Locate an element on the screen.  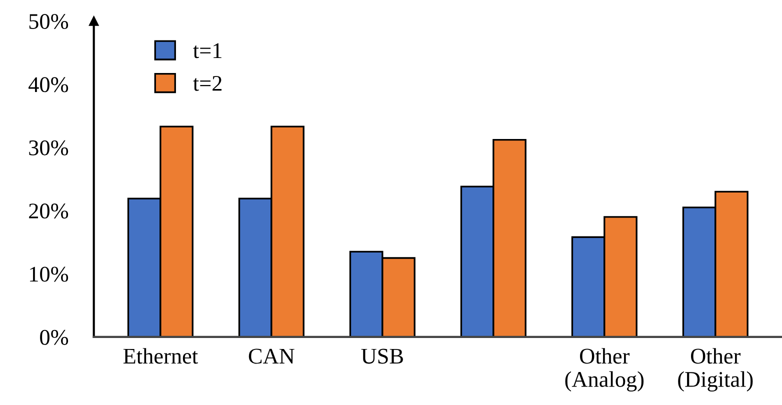
x-tick-label: Other (Digital) is located at coordinates (715, 370).